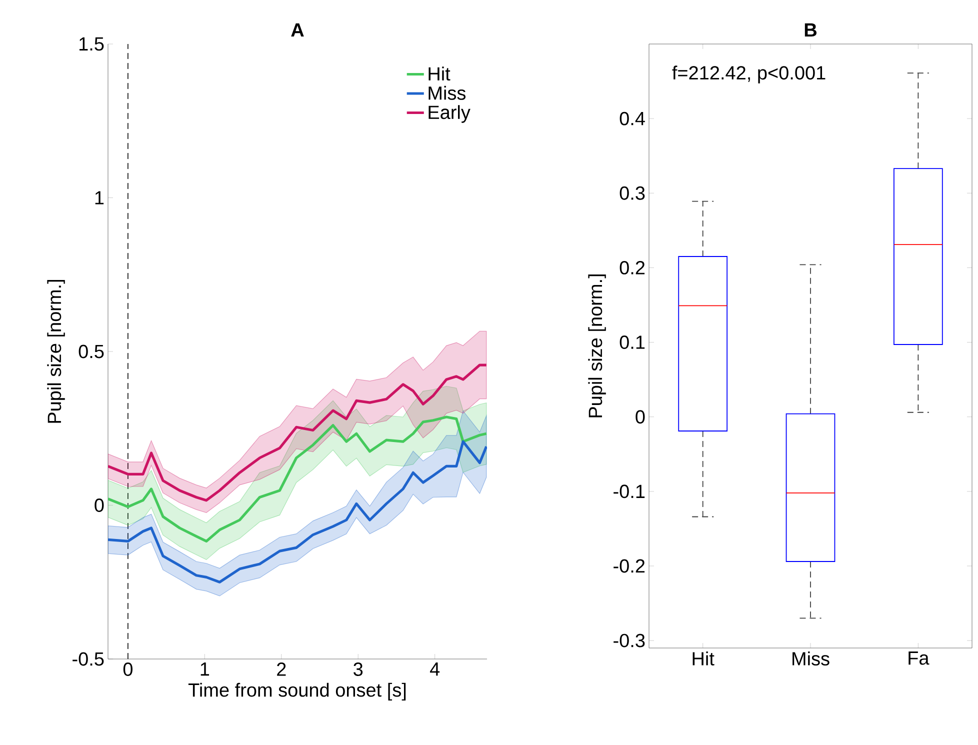 The width and height of the screenshot is (978, 745). I want to click on x-tick-label: 1, so click(205, 669).